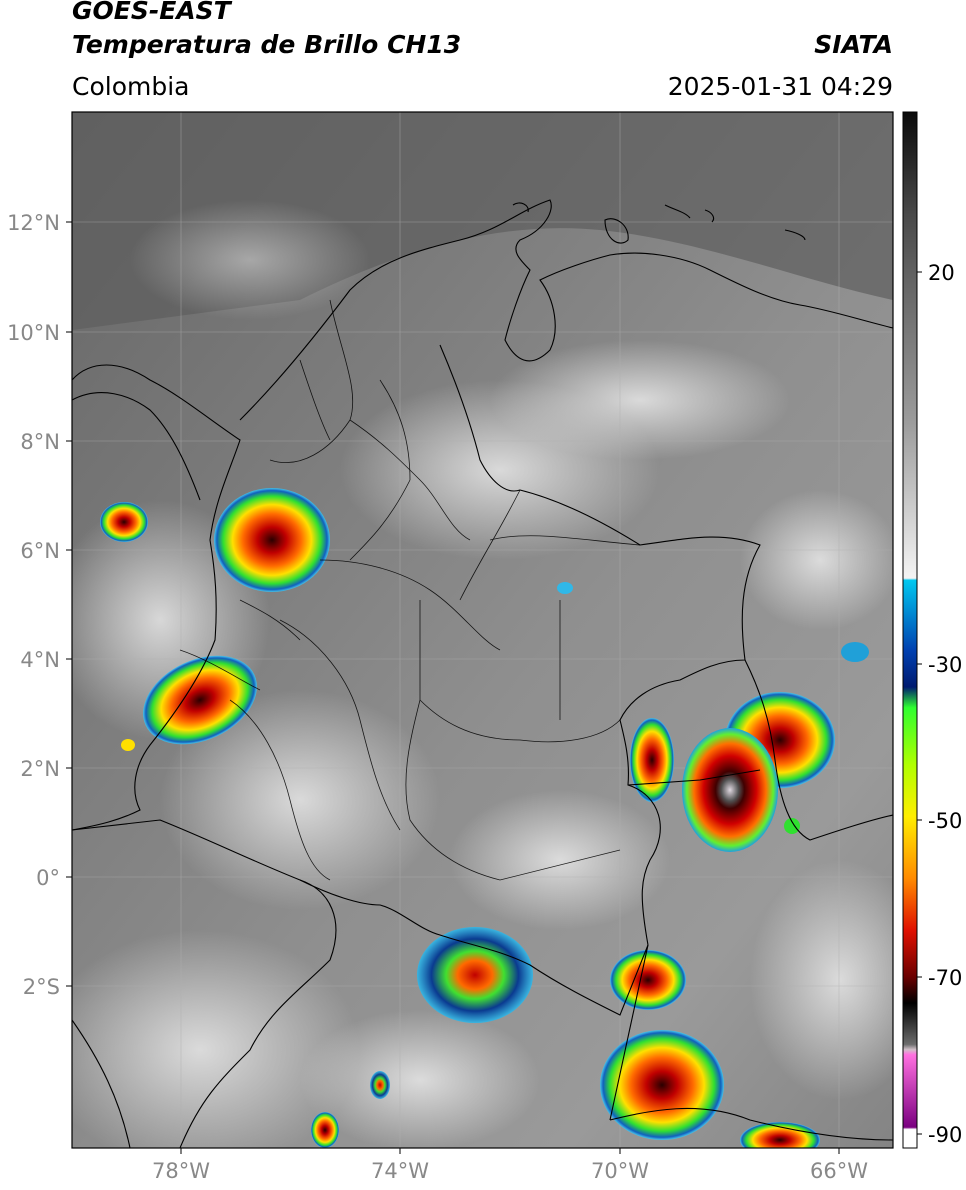 The image size is (966, 1190). What do you see at coordinates (181, 1171) in the screenshot?
I see `lon-label: 78°W` at bounding box center [181, 1171].